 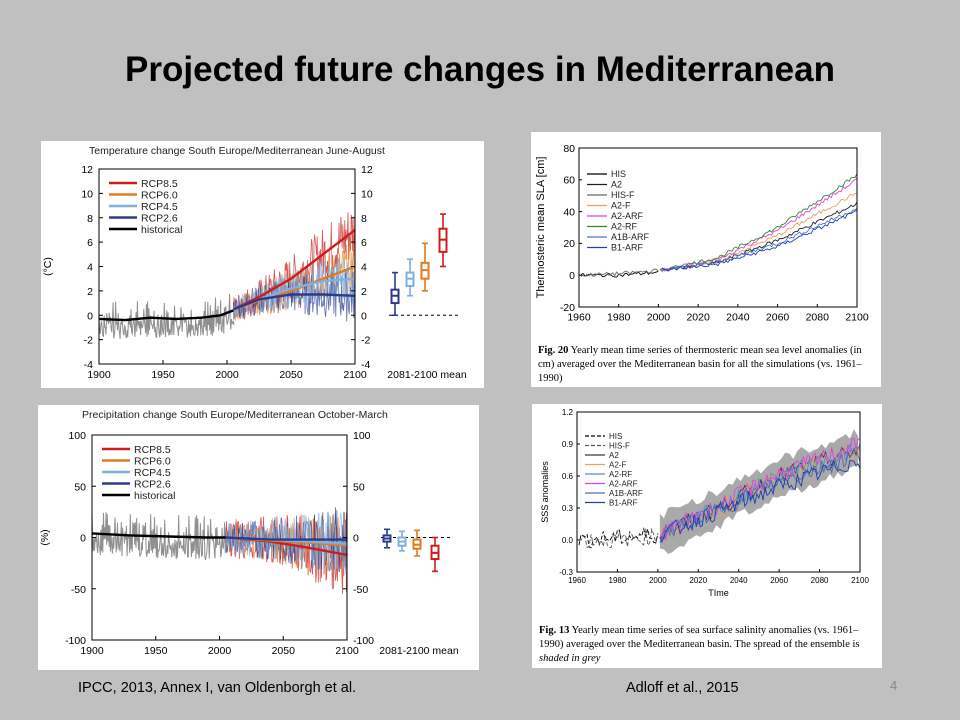 What do you see at coordinates (364, 268) in the screenshot?
I see `y-tick-label-right: 4` at bounding box center [364, 268].